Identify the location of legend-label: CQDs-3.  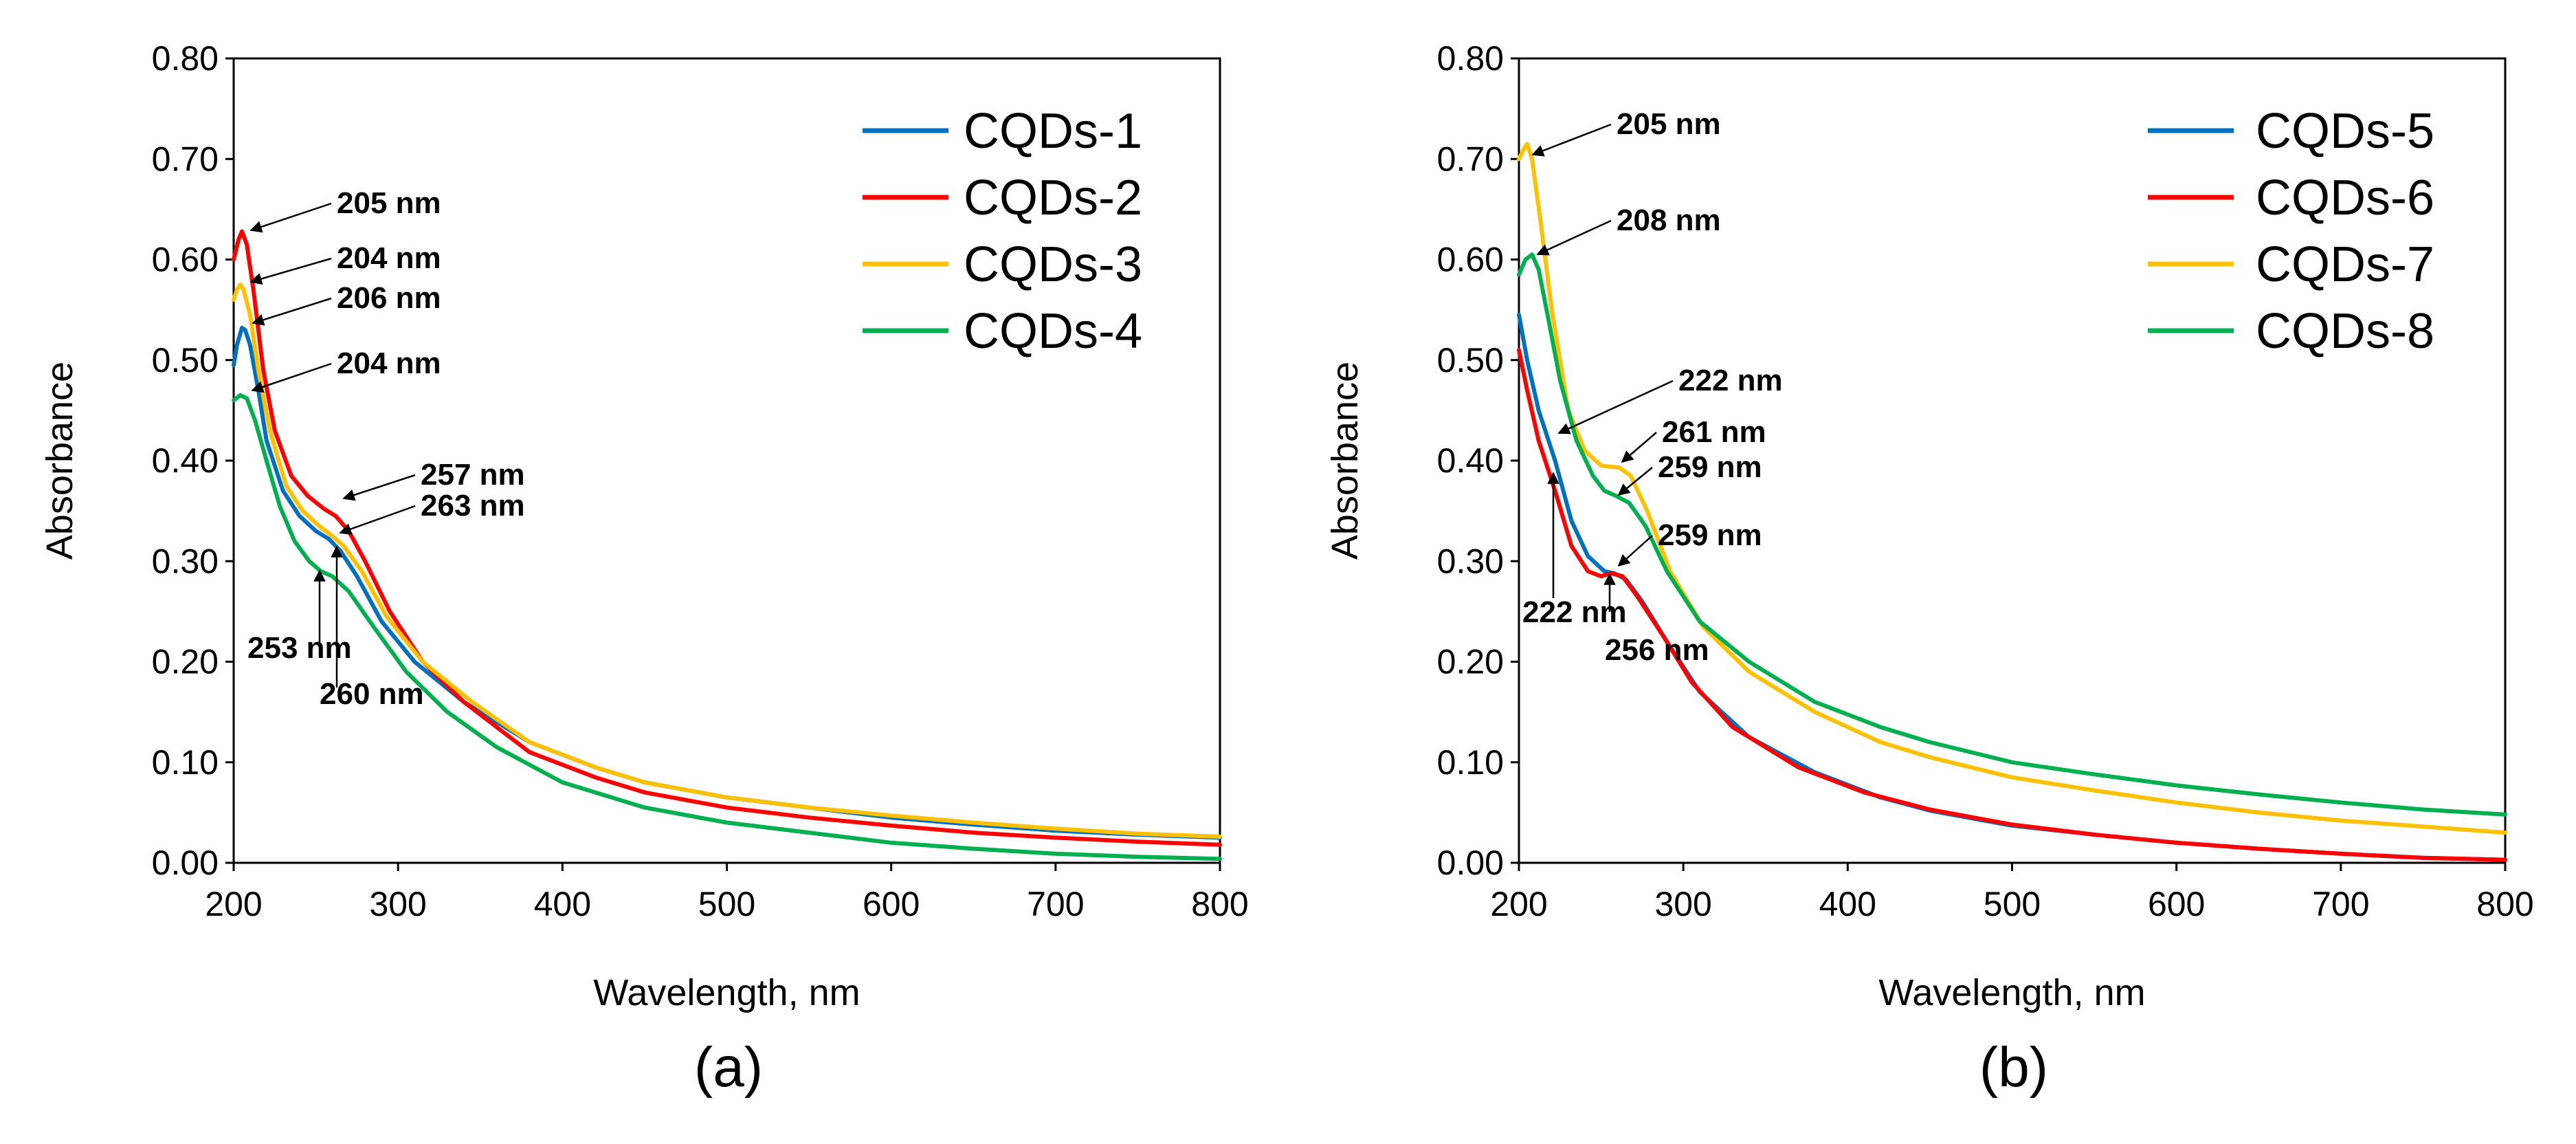
(1053, 264).